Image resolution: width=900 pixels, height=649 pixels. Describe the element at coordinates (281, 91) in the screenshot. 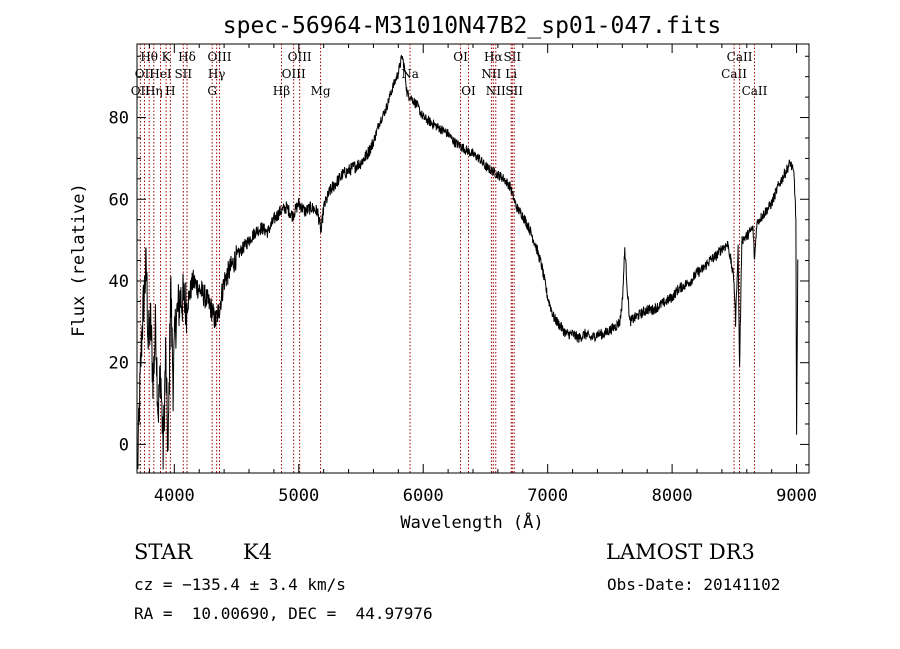

I see `line-marker-label: Hβ` at that location.